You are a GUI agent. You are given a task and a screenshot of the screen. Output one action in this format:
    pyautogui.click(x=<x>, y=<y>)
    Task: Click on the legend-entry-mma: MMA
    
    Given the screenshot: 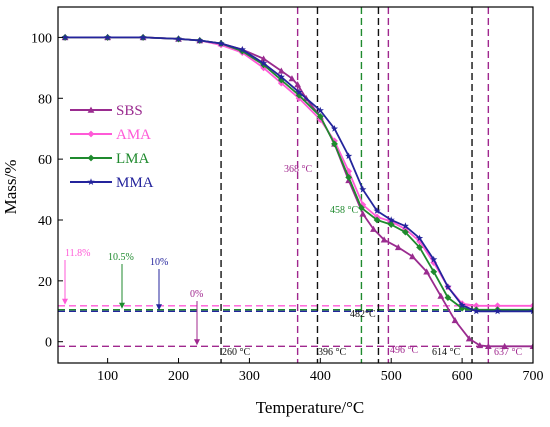 What is the action you would take?
    pyautogui.click(x=112, y=183)
    